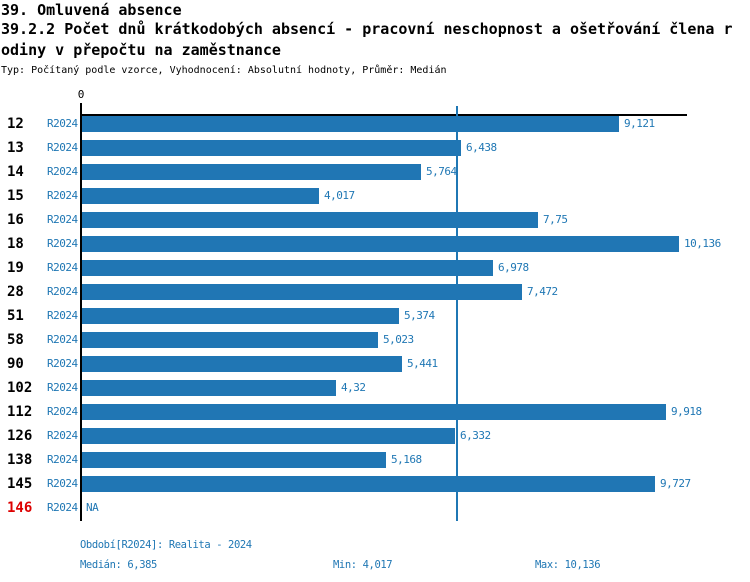 The width and height of the screenshot is (750, 582). I want to click on row-id-label: 12, so click(15, 124).